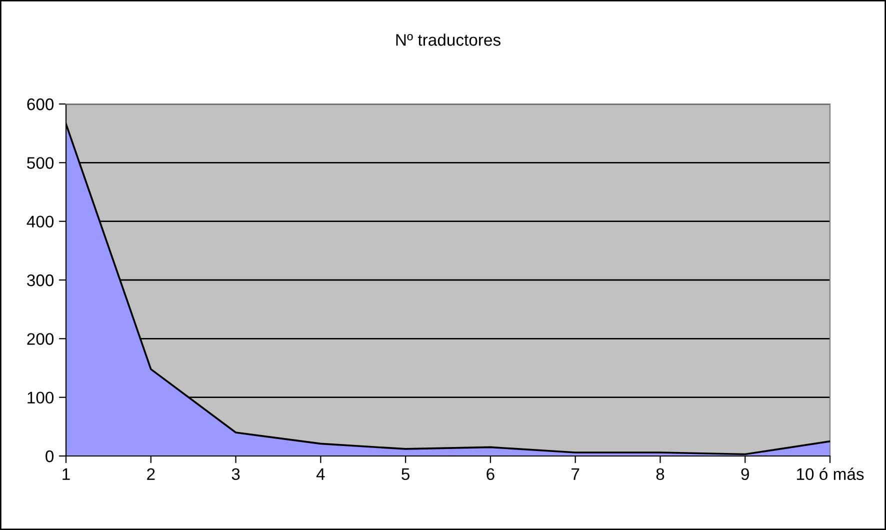 The image size is (886, 530). I want to click on x-tick-label: 6, so click(490, 474).